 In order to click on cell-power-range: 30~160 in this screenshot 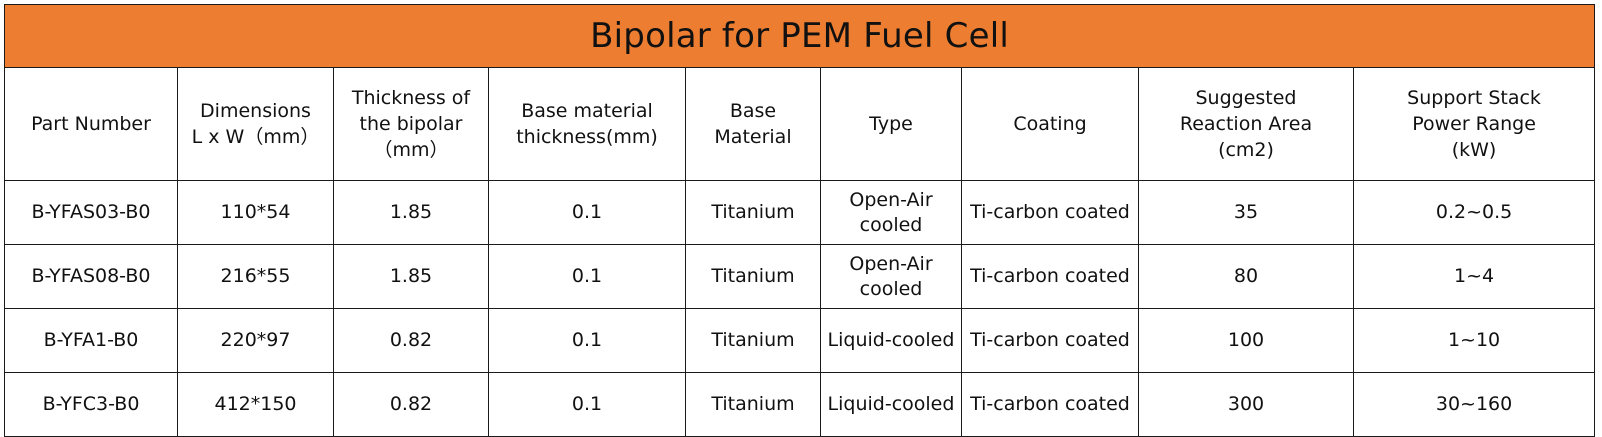, I will do `click(1474, 404)`.